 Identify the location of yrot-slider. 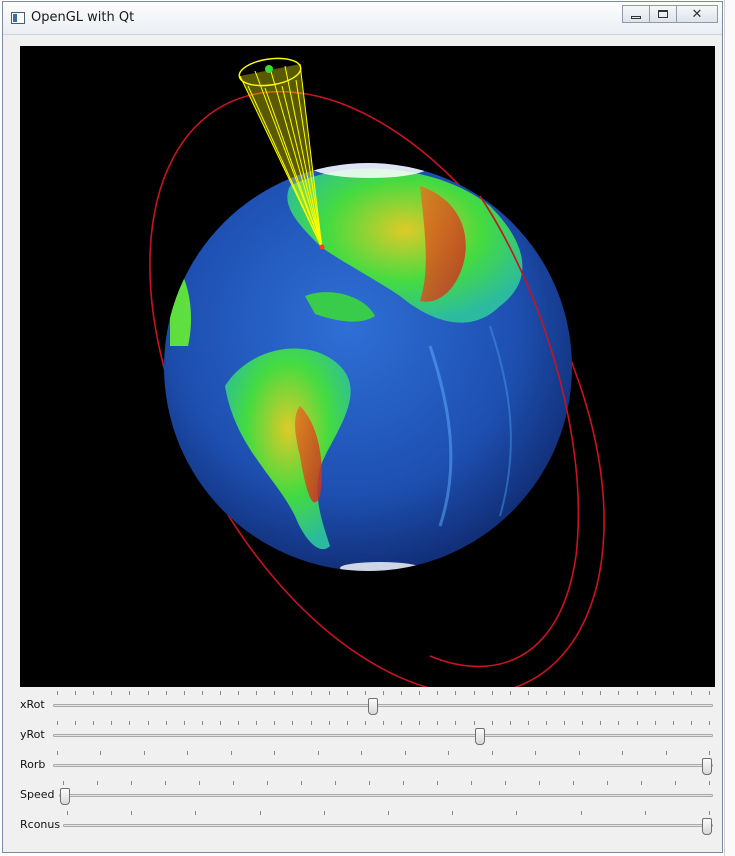
(383, 733).